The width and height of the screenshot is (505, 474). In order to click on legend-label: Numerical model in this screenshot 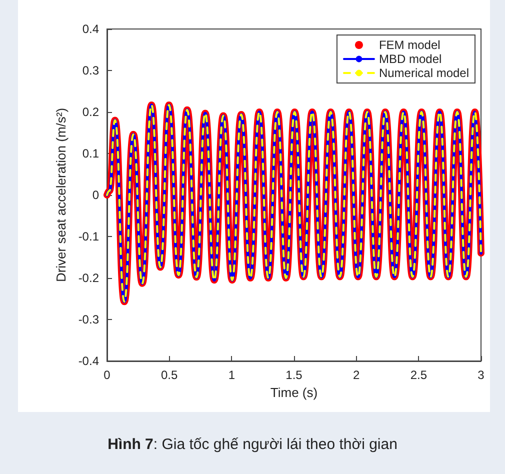, I will do `click(423, 73)`.